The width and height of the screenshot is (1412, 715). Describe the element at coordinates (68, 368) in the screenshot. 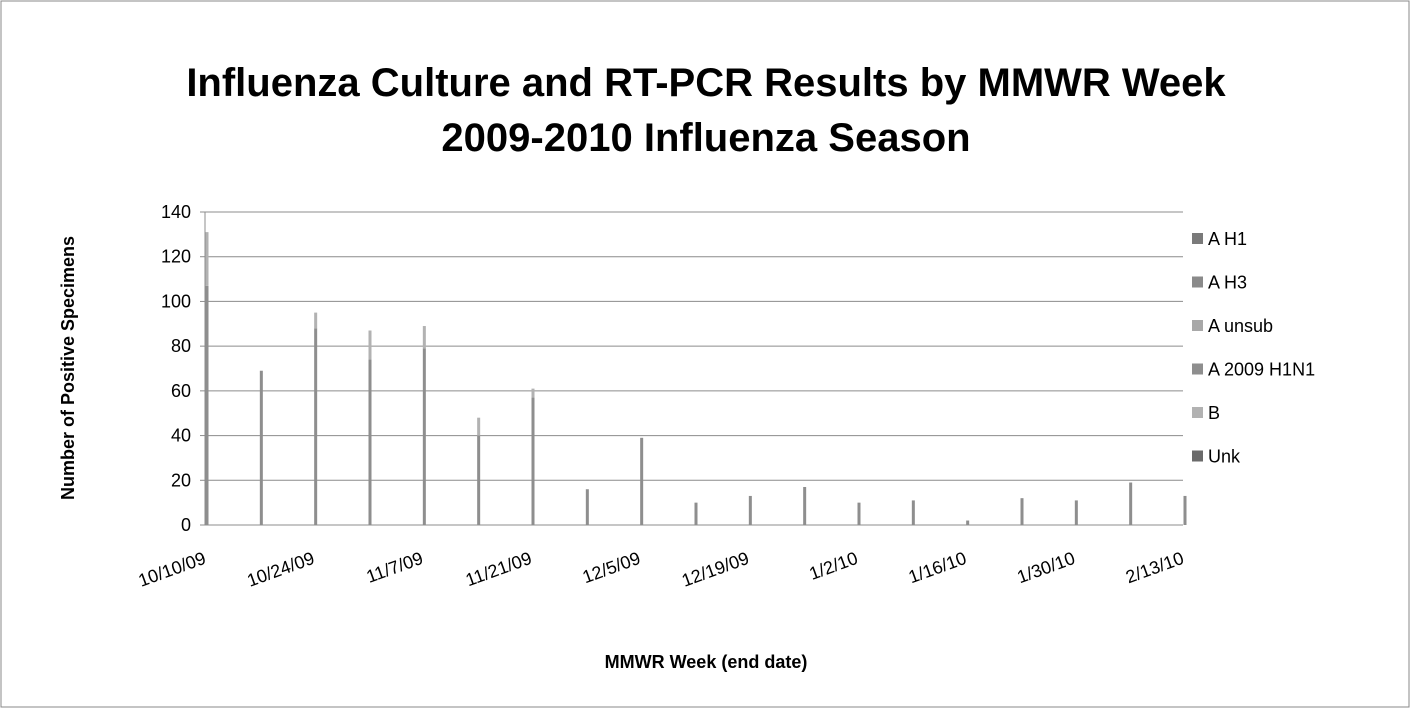

I see `y-axis-label: Number of Positive Specimens` at that location.